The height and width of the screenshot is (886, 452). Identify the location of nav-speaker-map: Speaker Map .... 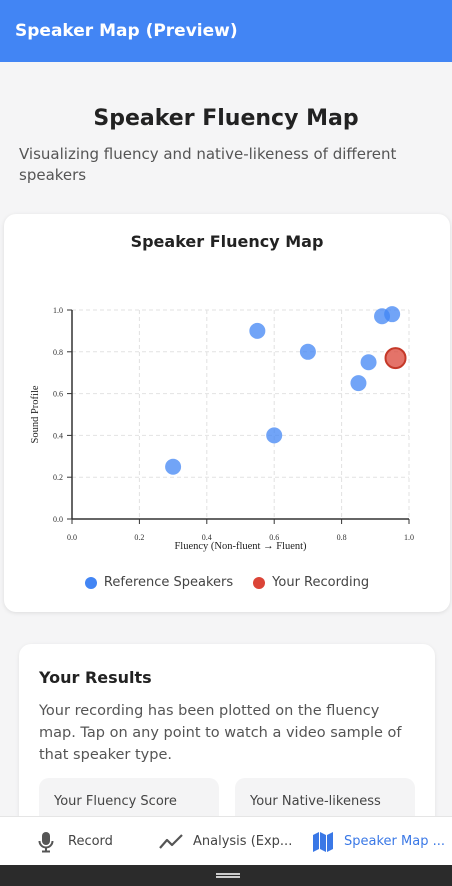
(378, 841).